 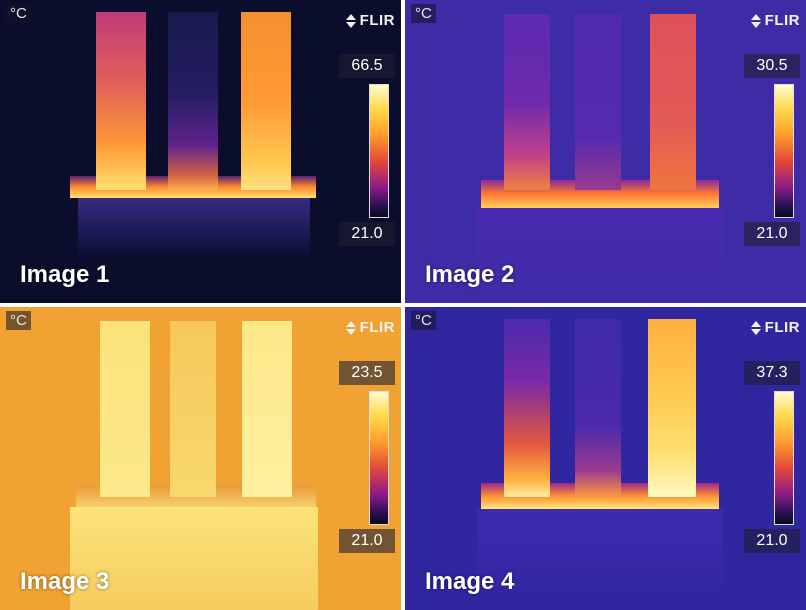 I want to click on image-caption: Image 2, so click(x=470, y=274).